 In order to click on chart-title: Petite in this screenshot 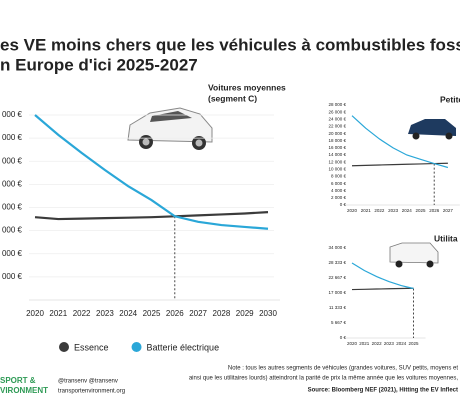, I will do `click(450, 99)`.